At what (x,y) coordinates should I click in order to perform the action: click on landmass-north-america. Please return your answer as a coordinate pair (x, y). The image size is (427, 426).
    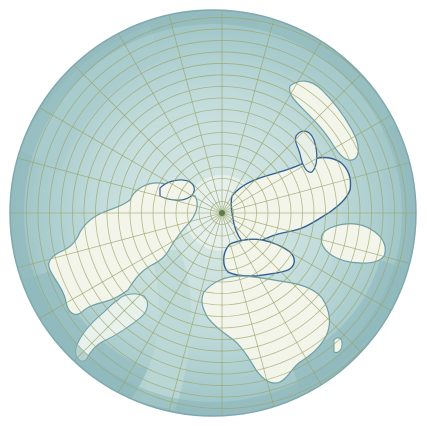
    Looking at the image, I should click on (123, 248).